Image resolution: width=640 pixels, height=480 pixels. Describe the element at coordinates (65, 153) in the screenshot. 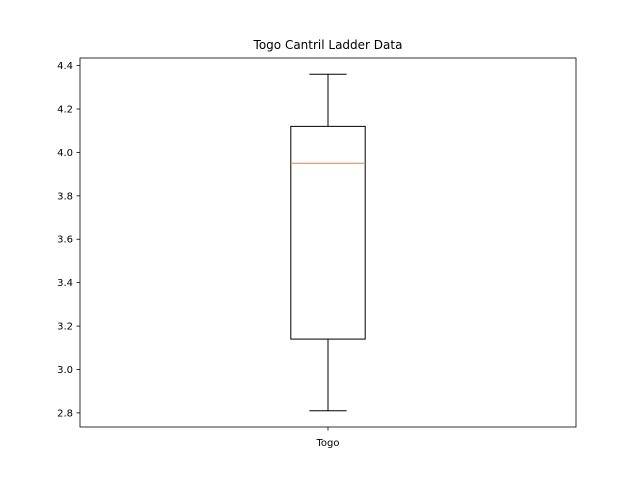

I see `y-tick-label: 4.0` at that location.